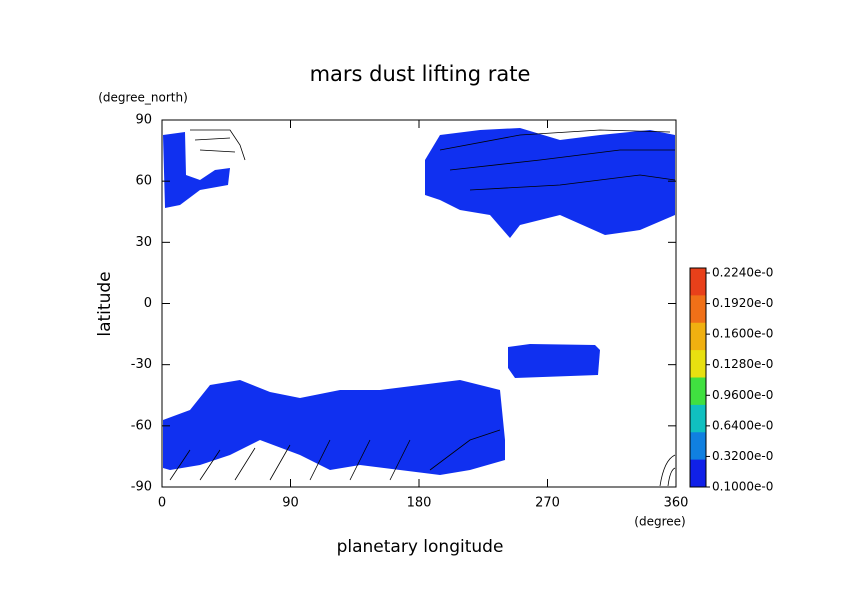 This screenshot has height=595, width=842. Describe the element at coordinates (143, 120) in the screenshot. I see `y-tick-label: 90` at that location.